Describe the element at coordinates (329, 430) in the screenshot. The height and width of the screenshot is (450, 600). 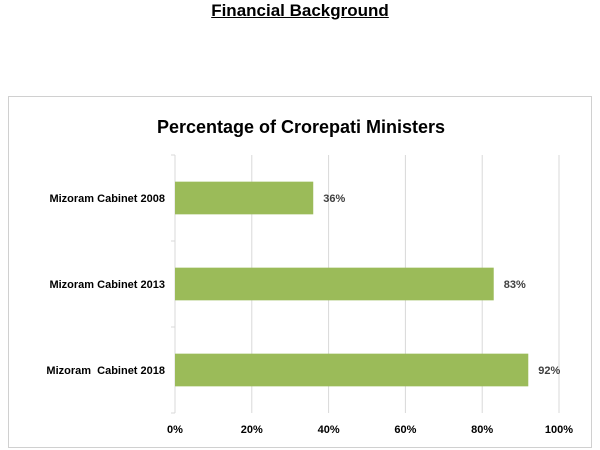
I see `x-tick-label-40: 40%` at that location.